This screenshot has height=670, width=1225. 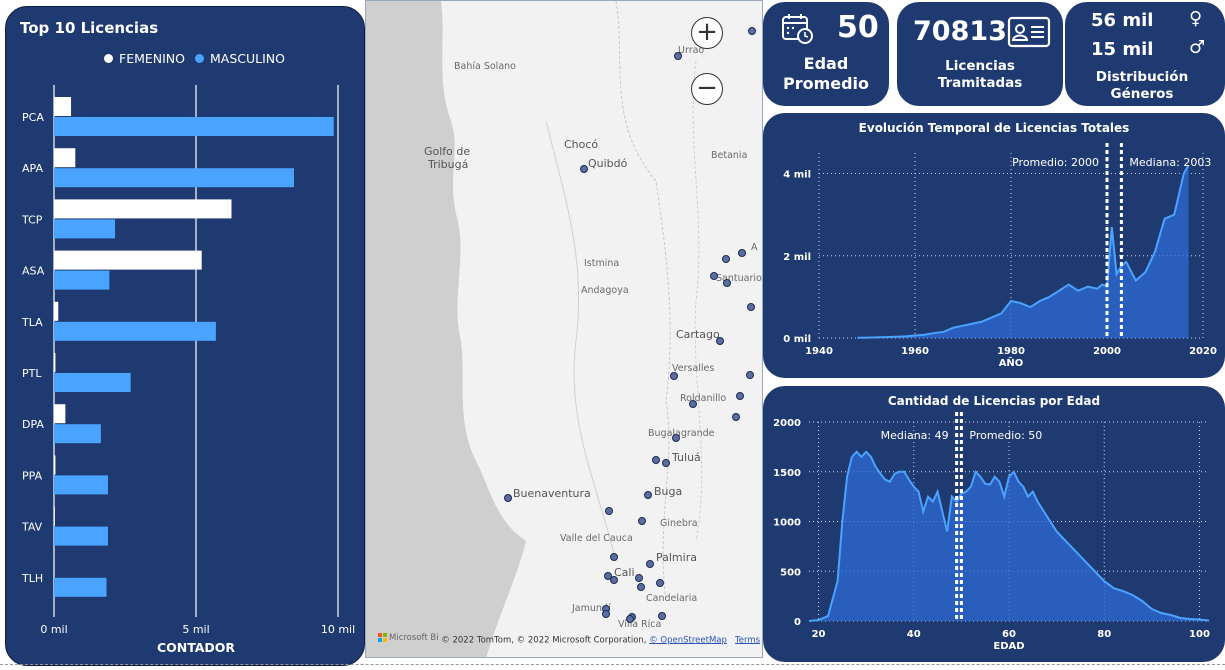 I want to click on bar-x-axis-label: CONTADOR, so click(x=196, y=647).